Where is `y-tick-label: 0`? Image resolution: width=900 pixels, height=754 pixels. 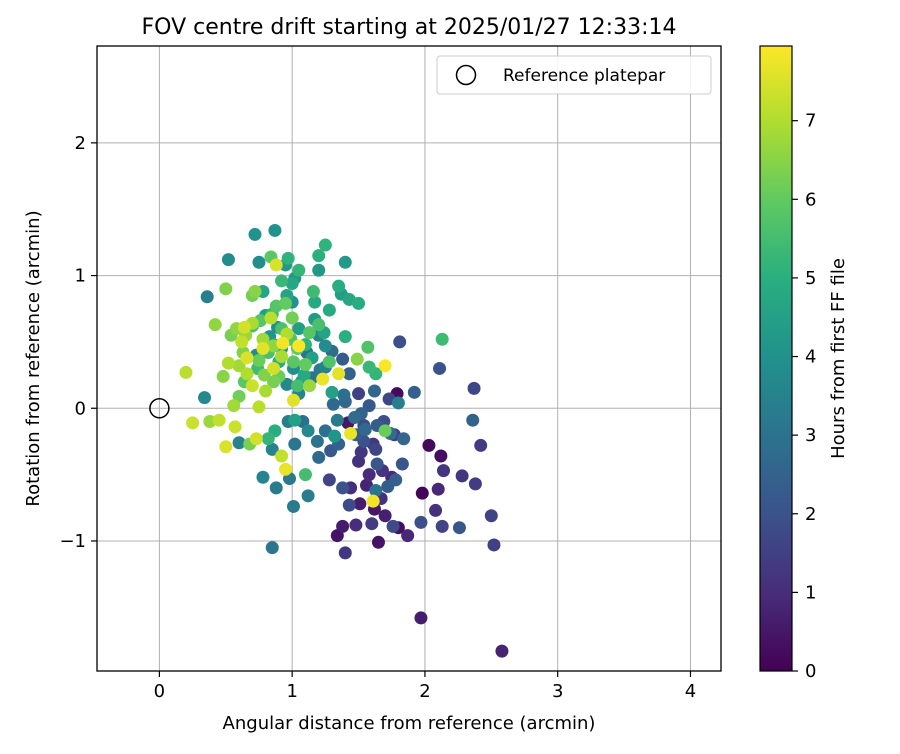
y-tick-label: 0 is located at coordinates (80, 408).